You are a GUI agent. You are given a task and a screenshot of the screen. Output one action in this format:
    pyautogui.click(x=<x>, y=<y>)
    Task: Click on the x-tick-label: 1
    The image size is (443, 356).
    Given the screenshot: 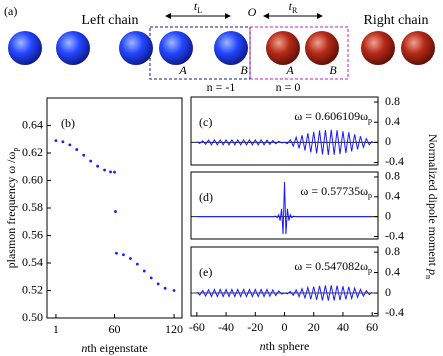 What is the action you would take?
    pyautogui.click(x=56, y=329)
    